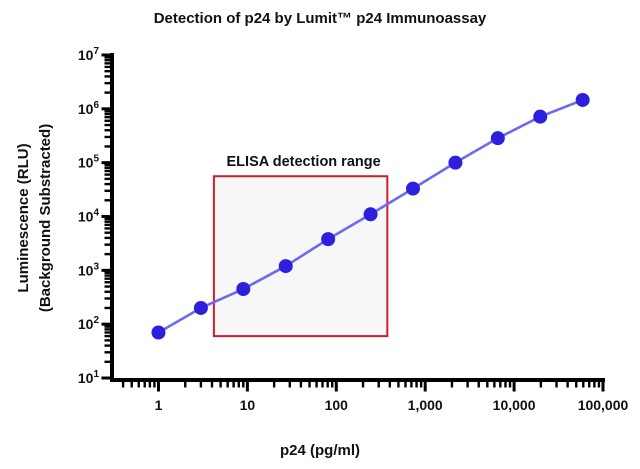 The image size is (640, 469). Describe the element at coordinates (159, 405) in the screenshot. I see `x-tick-label: 1` at that location.